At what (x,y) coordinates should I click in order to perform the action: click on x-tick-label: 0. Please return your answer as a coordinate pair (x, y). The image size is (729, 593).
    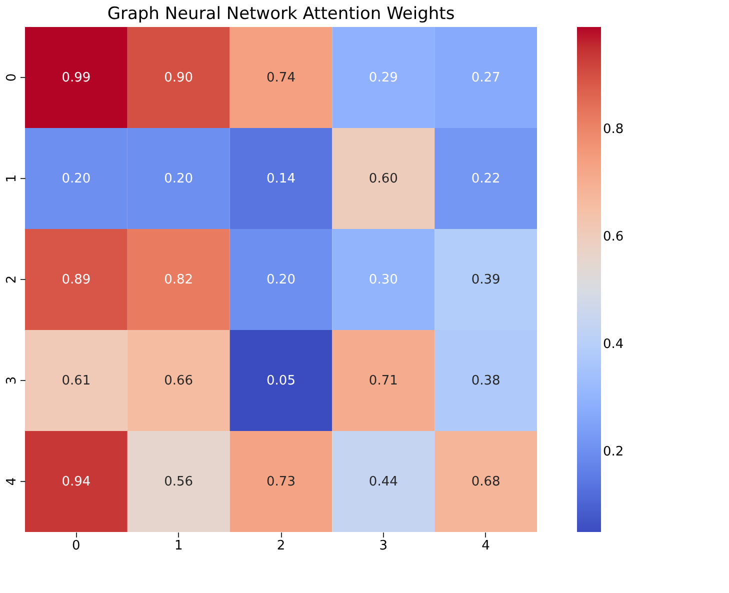
    Looking at the image, I should click on (76, 546).